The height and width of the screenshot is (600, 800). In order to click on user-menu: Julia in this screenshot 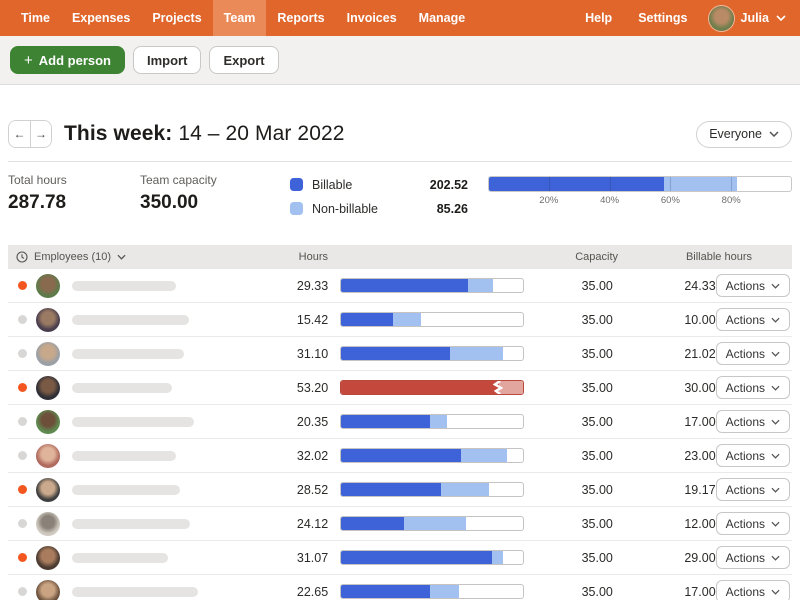, I will do `click(748, 18)`.